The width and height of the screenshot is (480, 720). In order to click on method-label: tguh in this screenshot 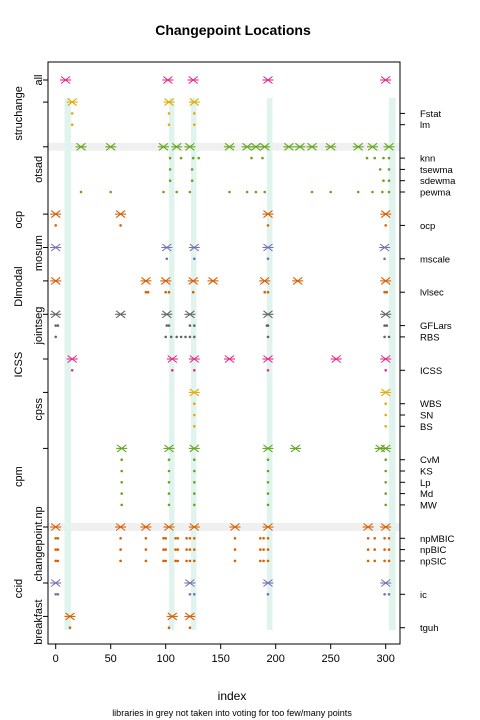, I will do `click(429, 628)`.